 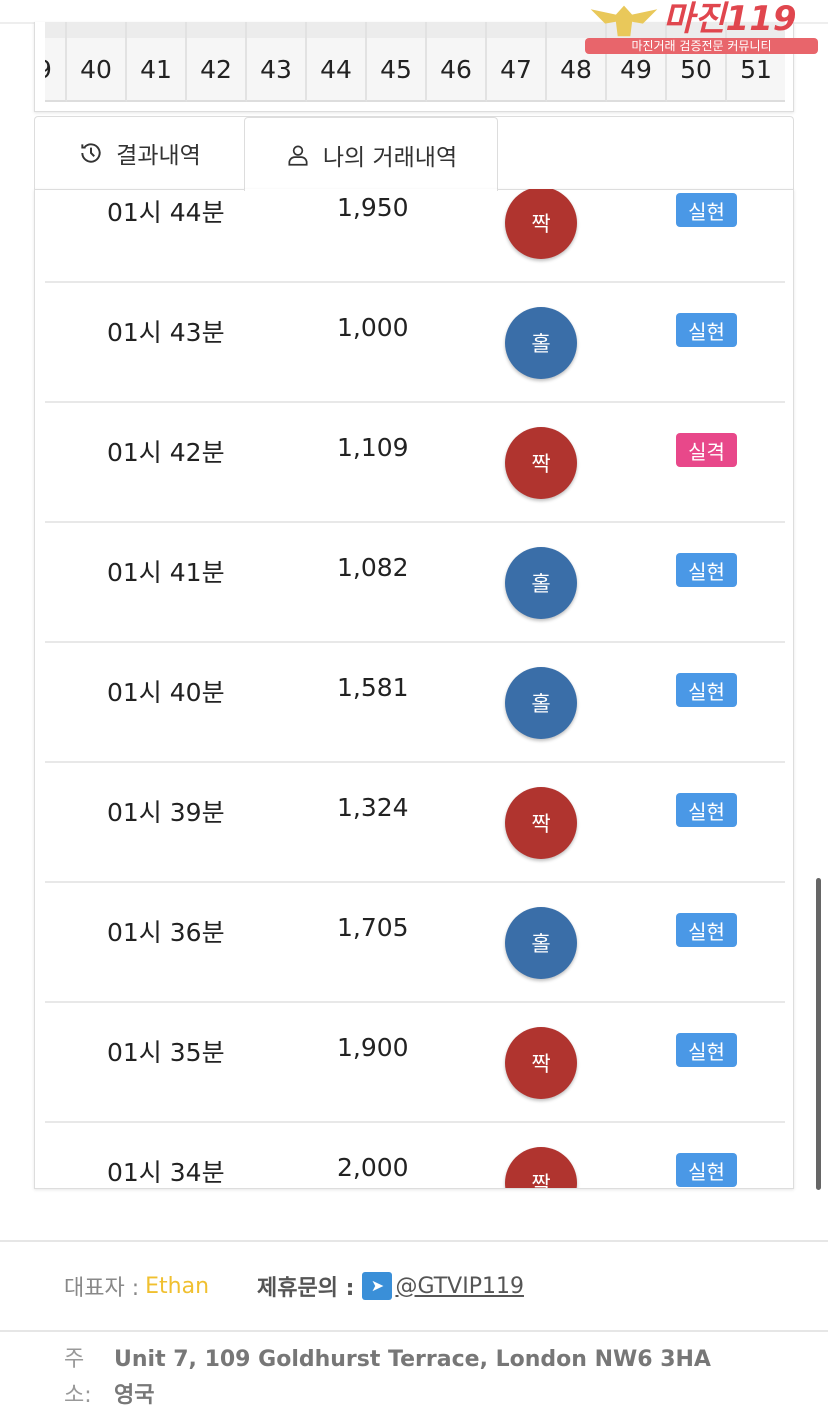 What do you see at coordinates (166, 692) in the screenshot?
I see `trade-time: 01시 40분` at bounding box center [166, 692].